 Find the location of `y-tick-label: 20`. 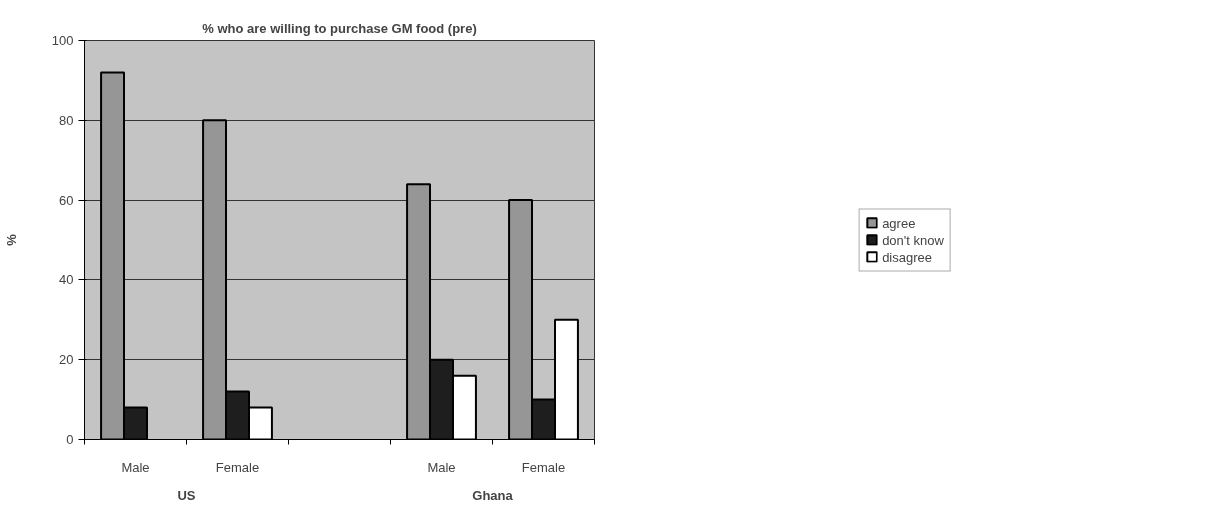

y-tick-label: 20 is located at coordinates (66, 360).